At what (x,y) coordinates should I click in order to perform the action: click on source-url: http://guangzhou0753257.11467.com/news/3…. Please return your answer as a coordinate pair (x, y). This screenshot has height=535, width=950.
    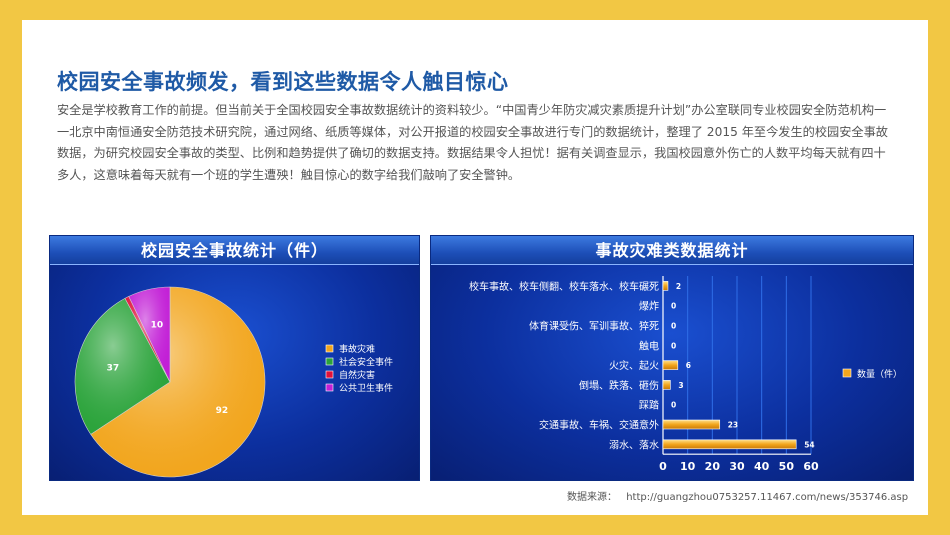
    Looking at the image, I should click on (767, 497).